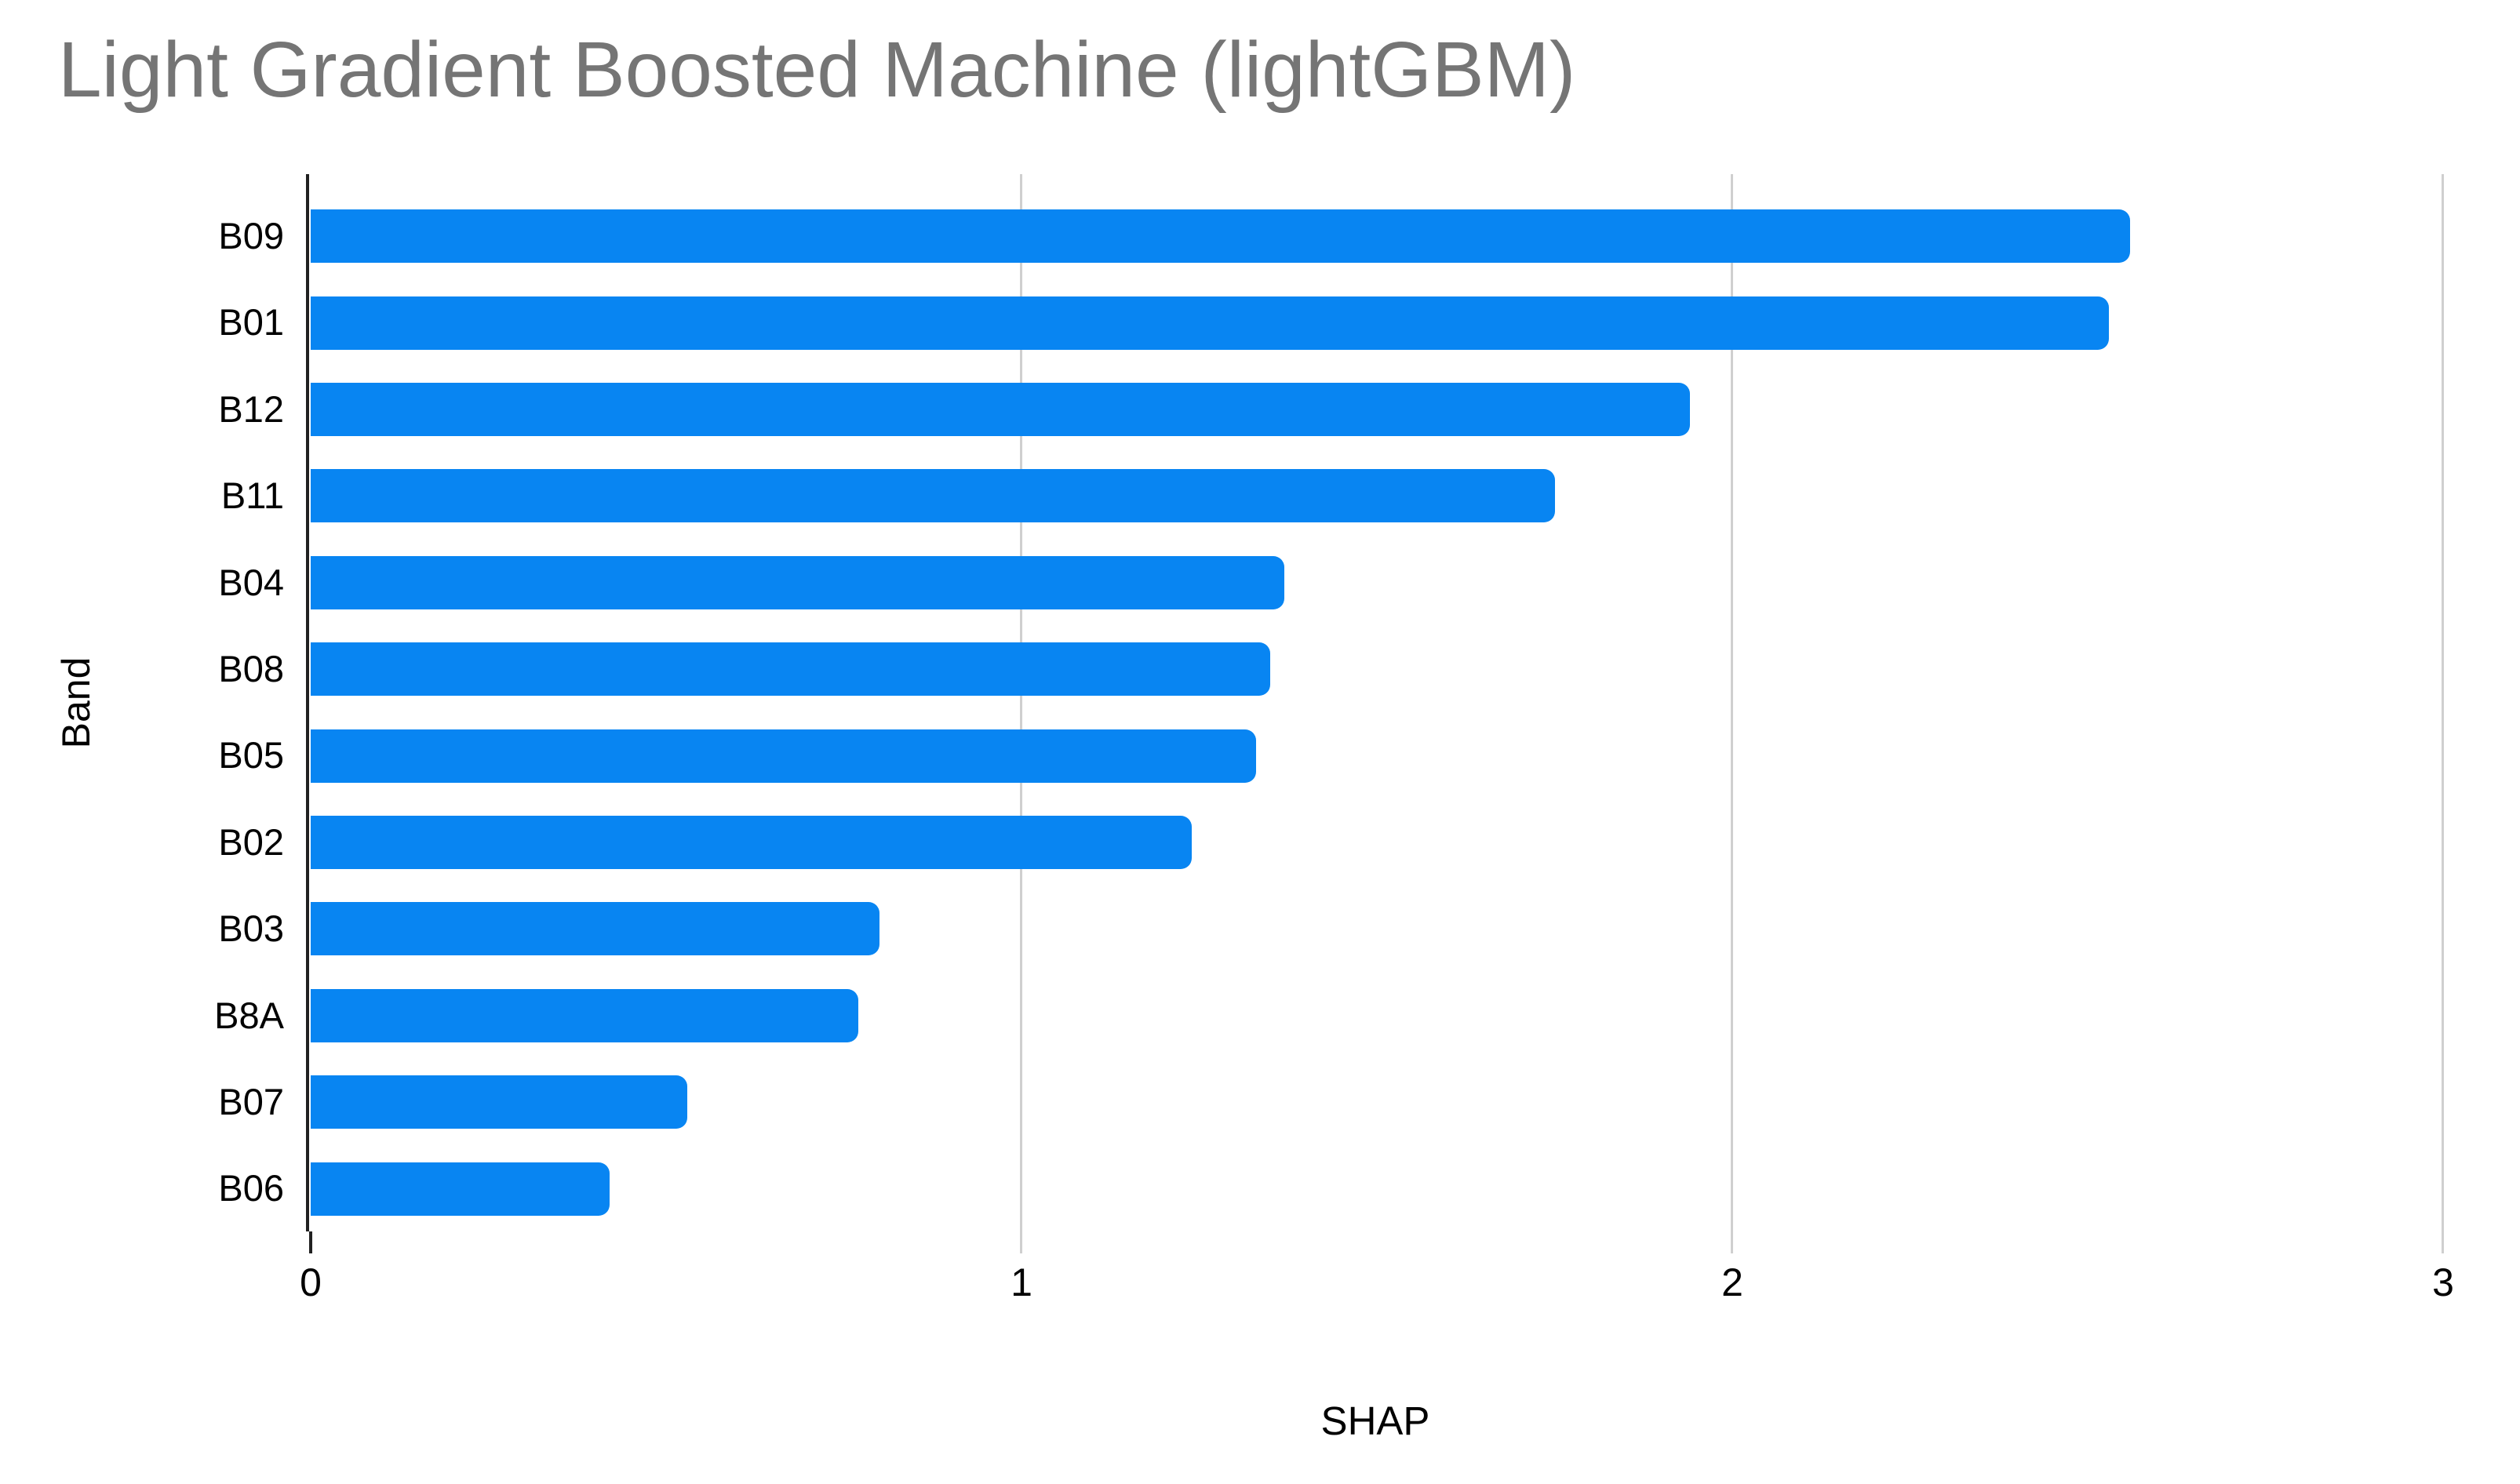 The height and width of the screenshot is (1484, 2520). What do you see at coordinates (1732, 1282) in the screenshot?
I see `x-axis-tick-label-2: 2` at bounding box center [1732, 1282].